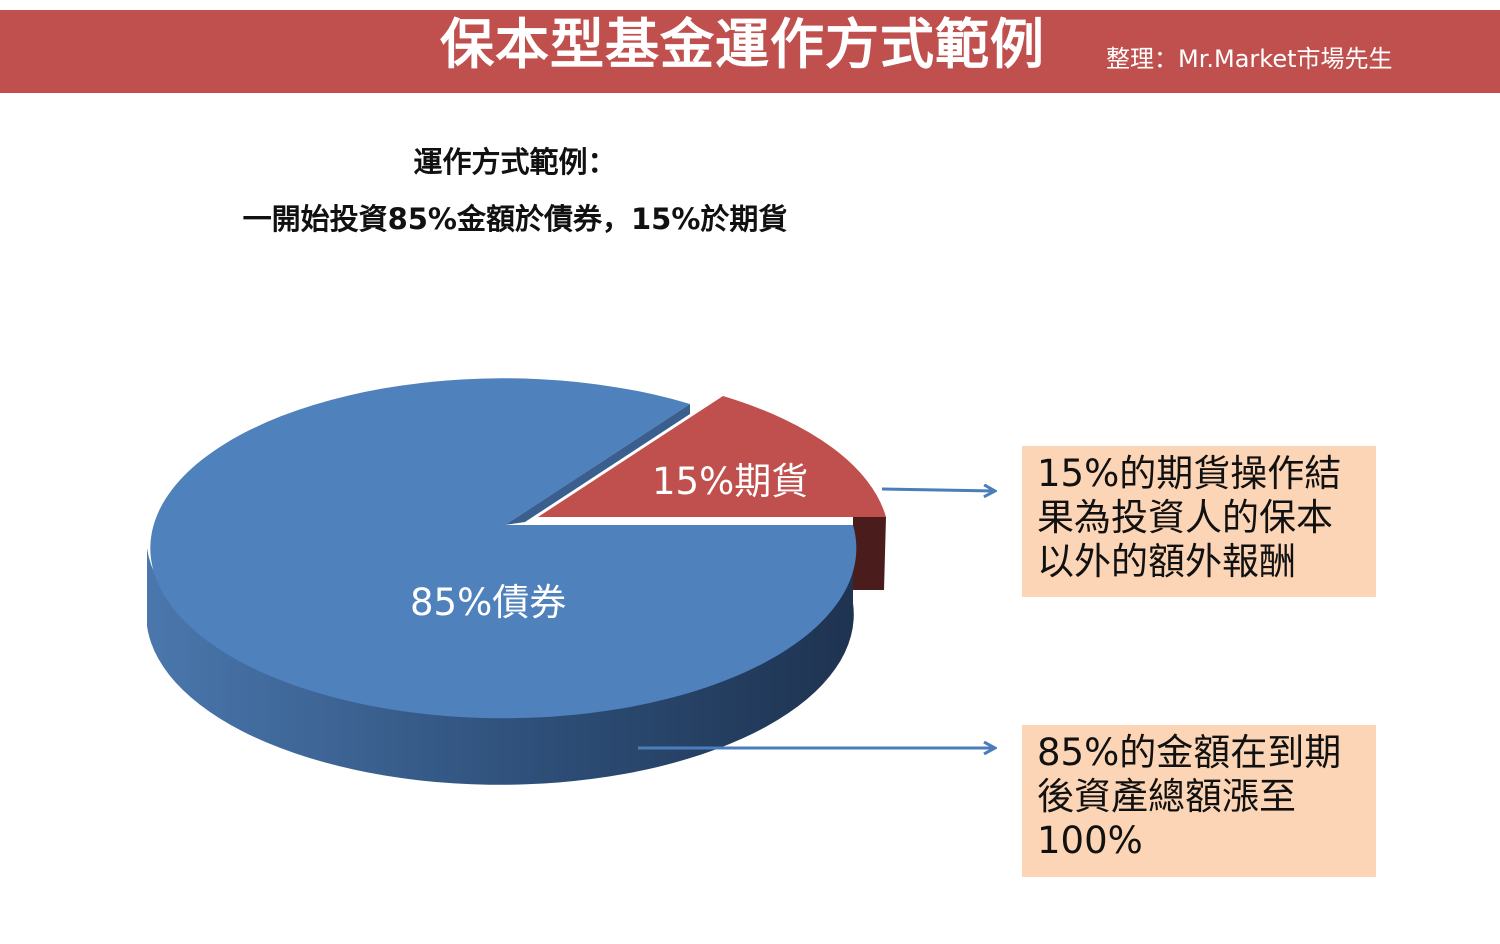  I want to click on futures-slice, so click(712, 456).